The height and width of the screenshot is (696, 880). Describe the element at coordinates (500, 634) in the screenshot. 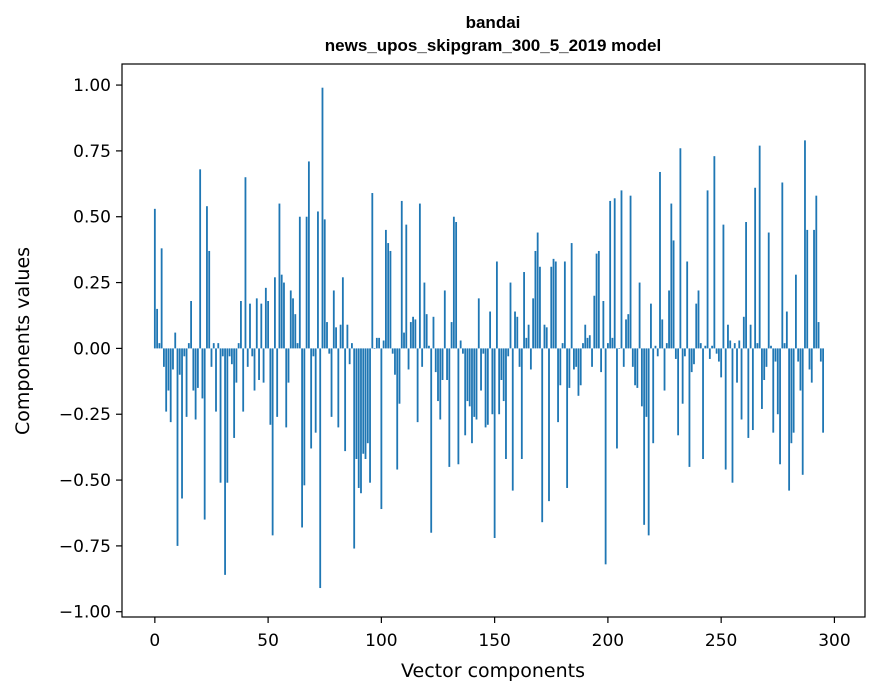

I see `x-axis: 0 50 100 150 200 250 300` at that location.